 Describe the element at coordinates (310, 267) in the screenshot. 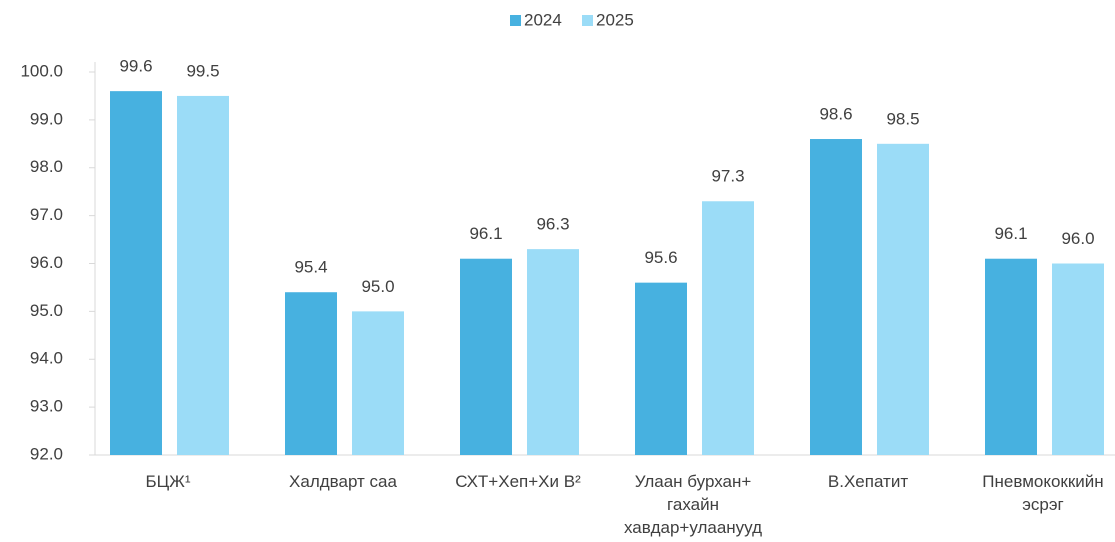

I see `data-label: 95.4` at that location.